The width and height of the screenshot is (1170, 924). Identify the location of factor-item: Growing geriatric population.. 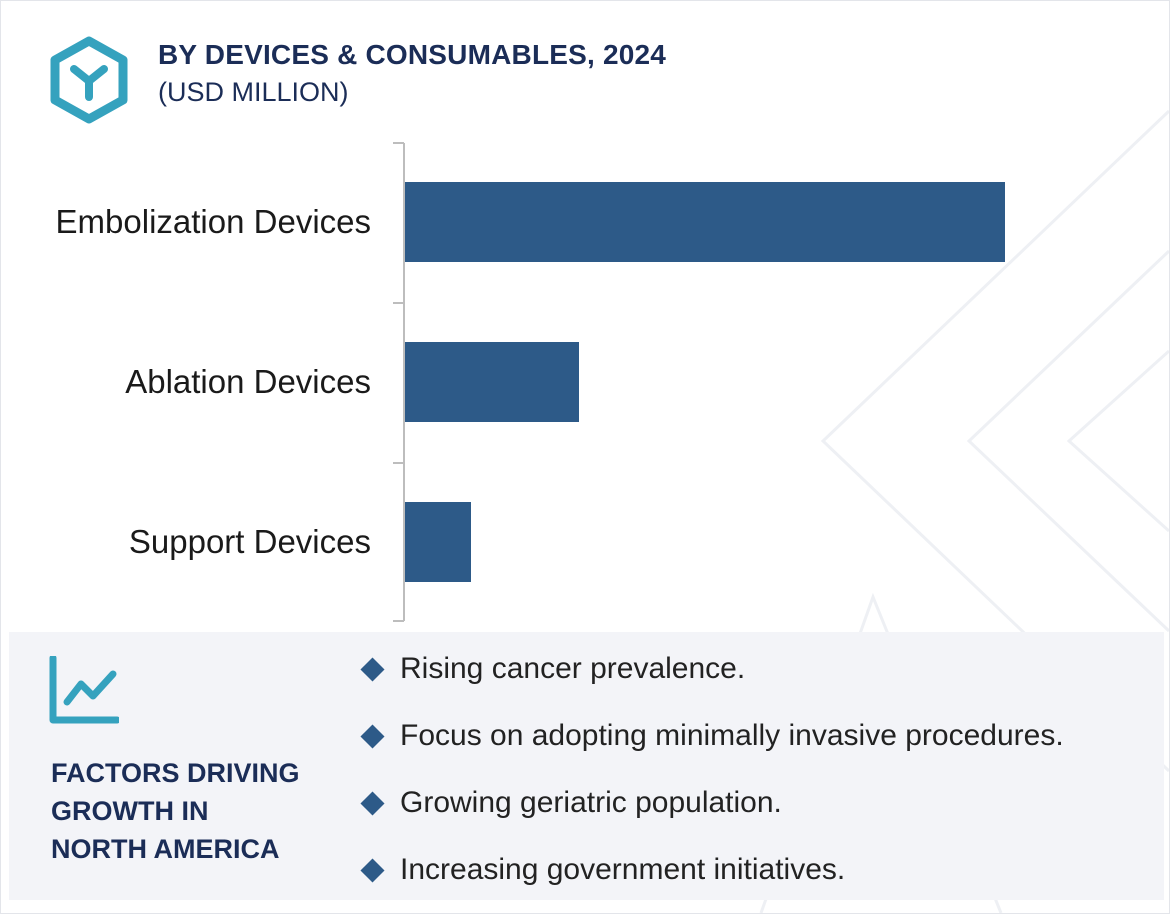
(571, 803).